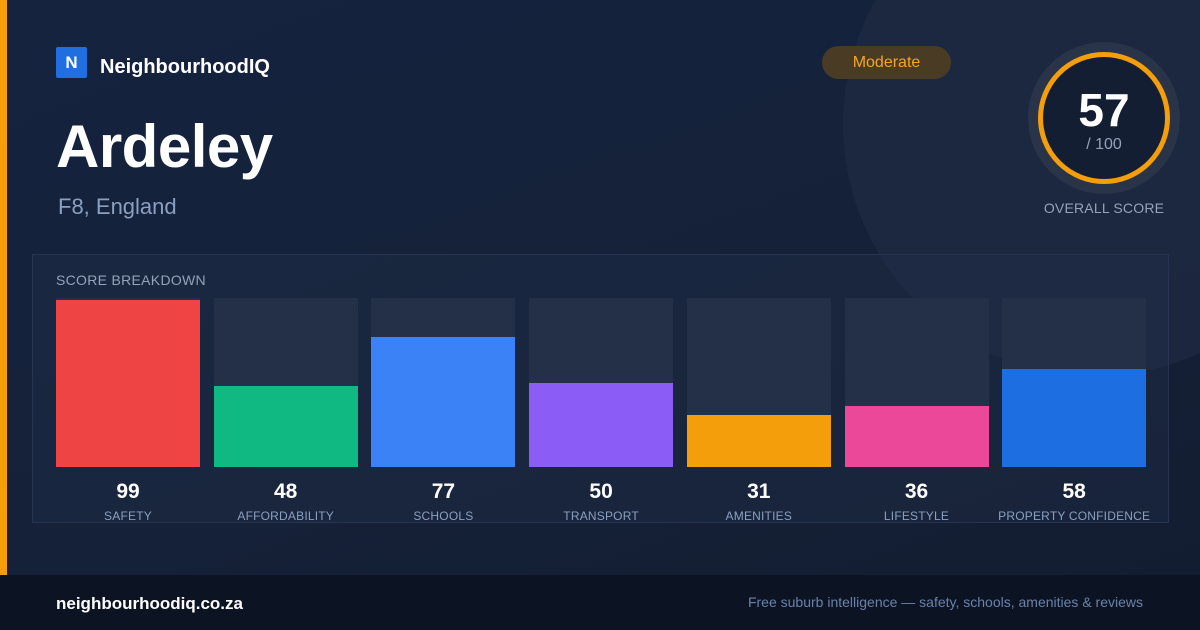 Image resolution: width=1200 pixels, height=630 pixels. What do you see at coordinates (185, 67) in the screenshot?
I see `brand-name: NeighbourhoodIQ` at bounding box center [185, 67].